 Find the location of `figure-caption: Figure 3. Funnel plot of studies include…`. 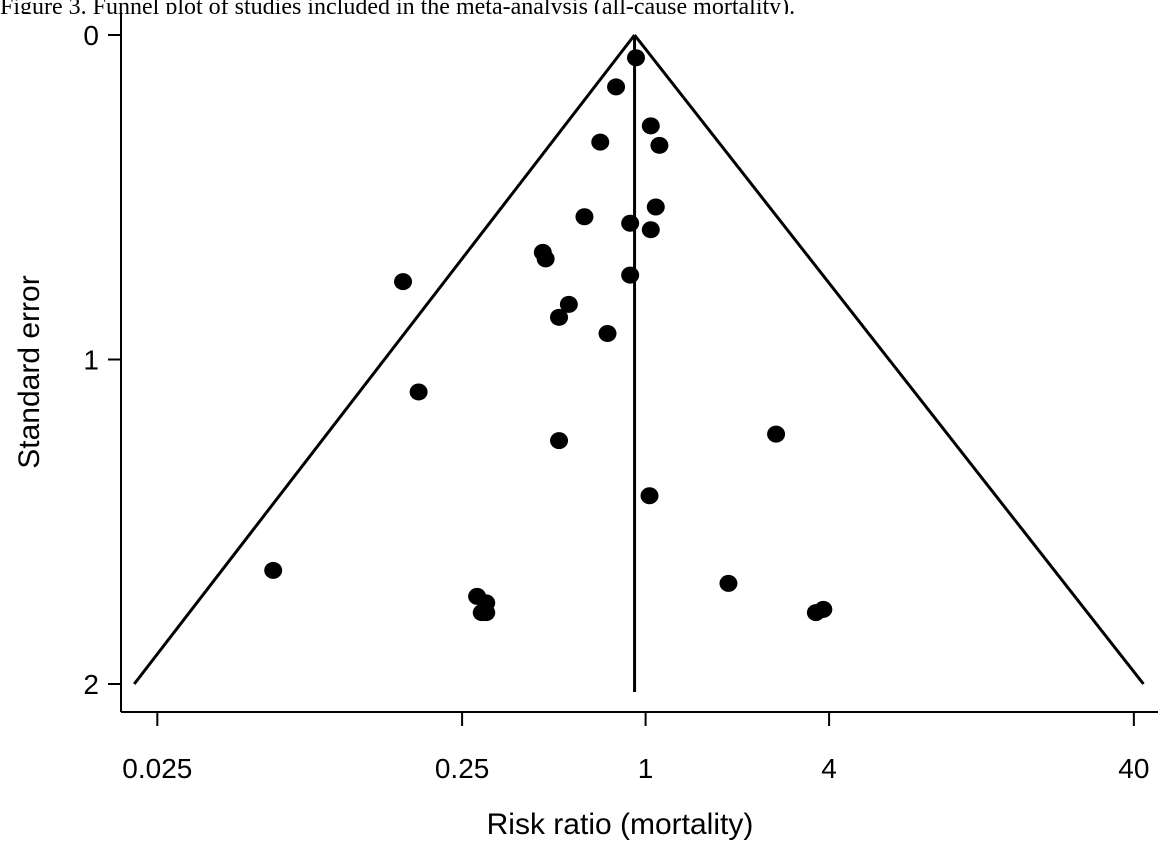

figure-caption: Figure 3. Funnel plot of studies include… is located at coordinates (398, 7).